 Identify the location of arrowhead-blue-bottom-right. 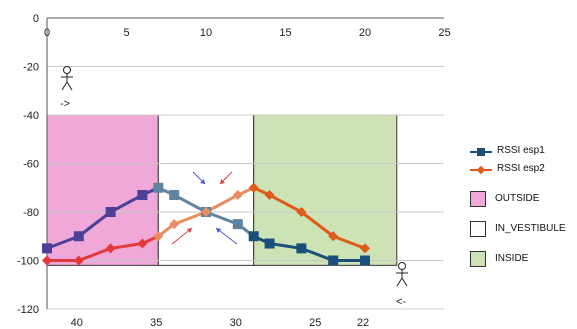
(218, 230).